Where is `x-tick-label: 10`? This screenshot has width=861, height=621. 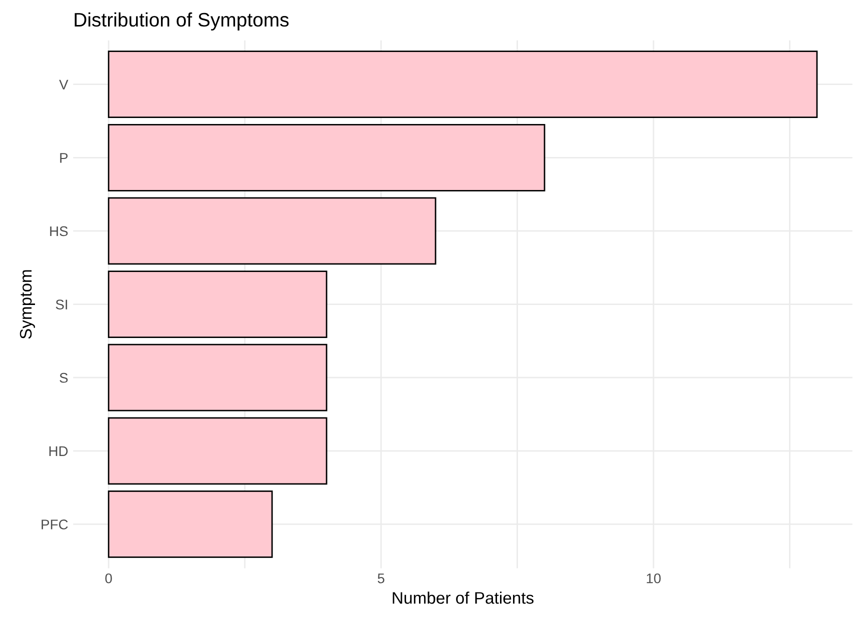
x-tick-label: 10 is located at coordinates (653, 578).